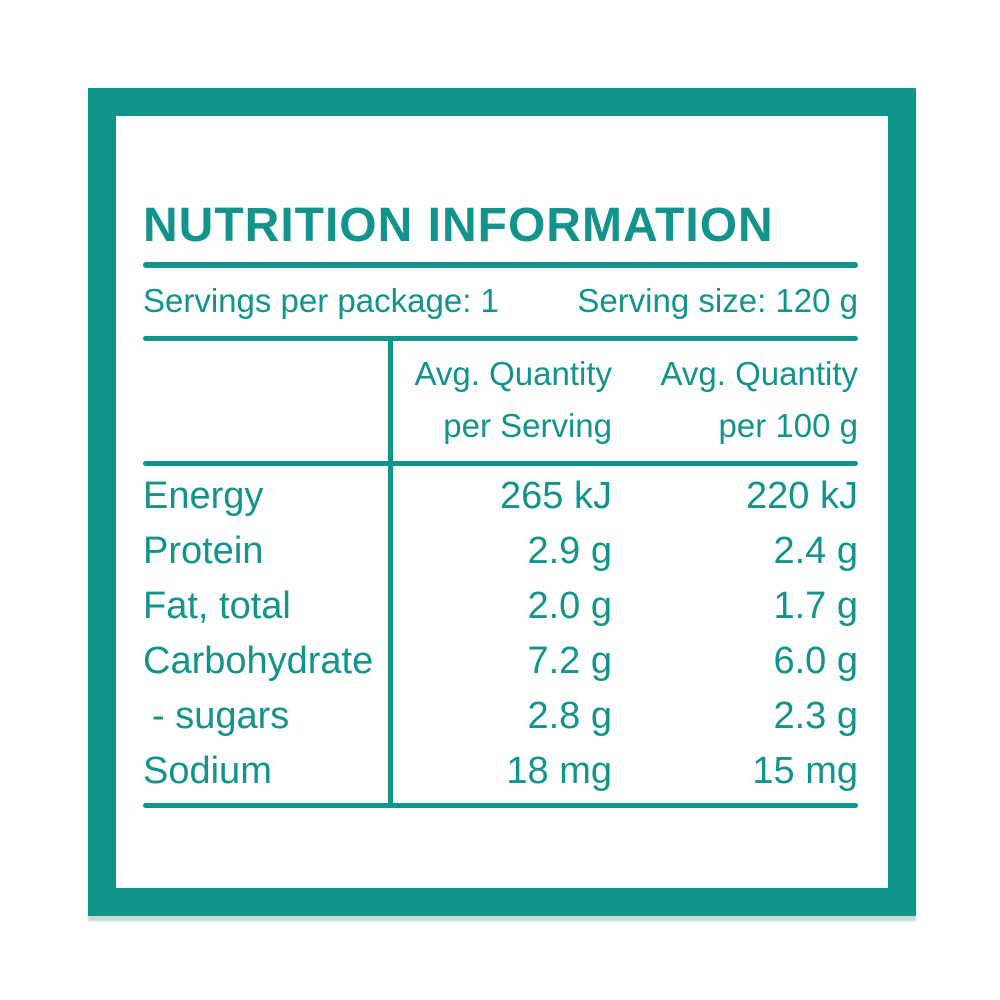 This screenshot has height=1000, width=1000. Describe the element at coordinates (500, 265) in the screenshot. I see `title-divider-rule` at that location.